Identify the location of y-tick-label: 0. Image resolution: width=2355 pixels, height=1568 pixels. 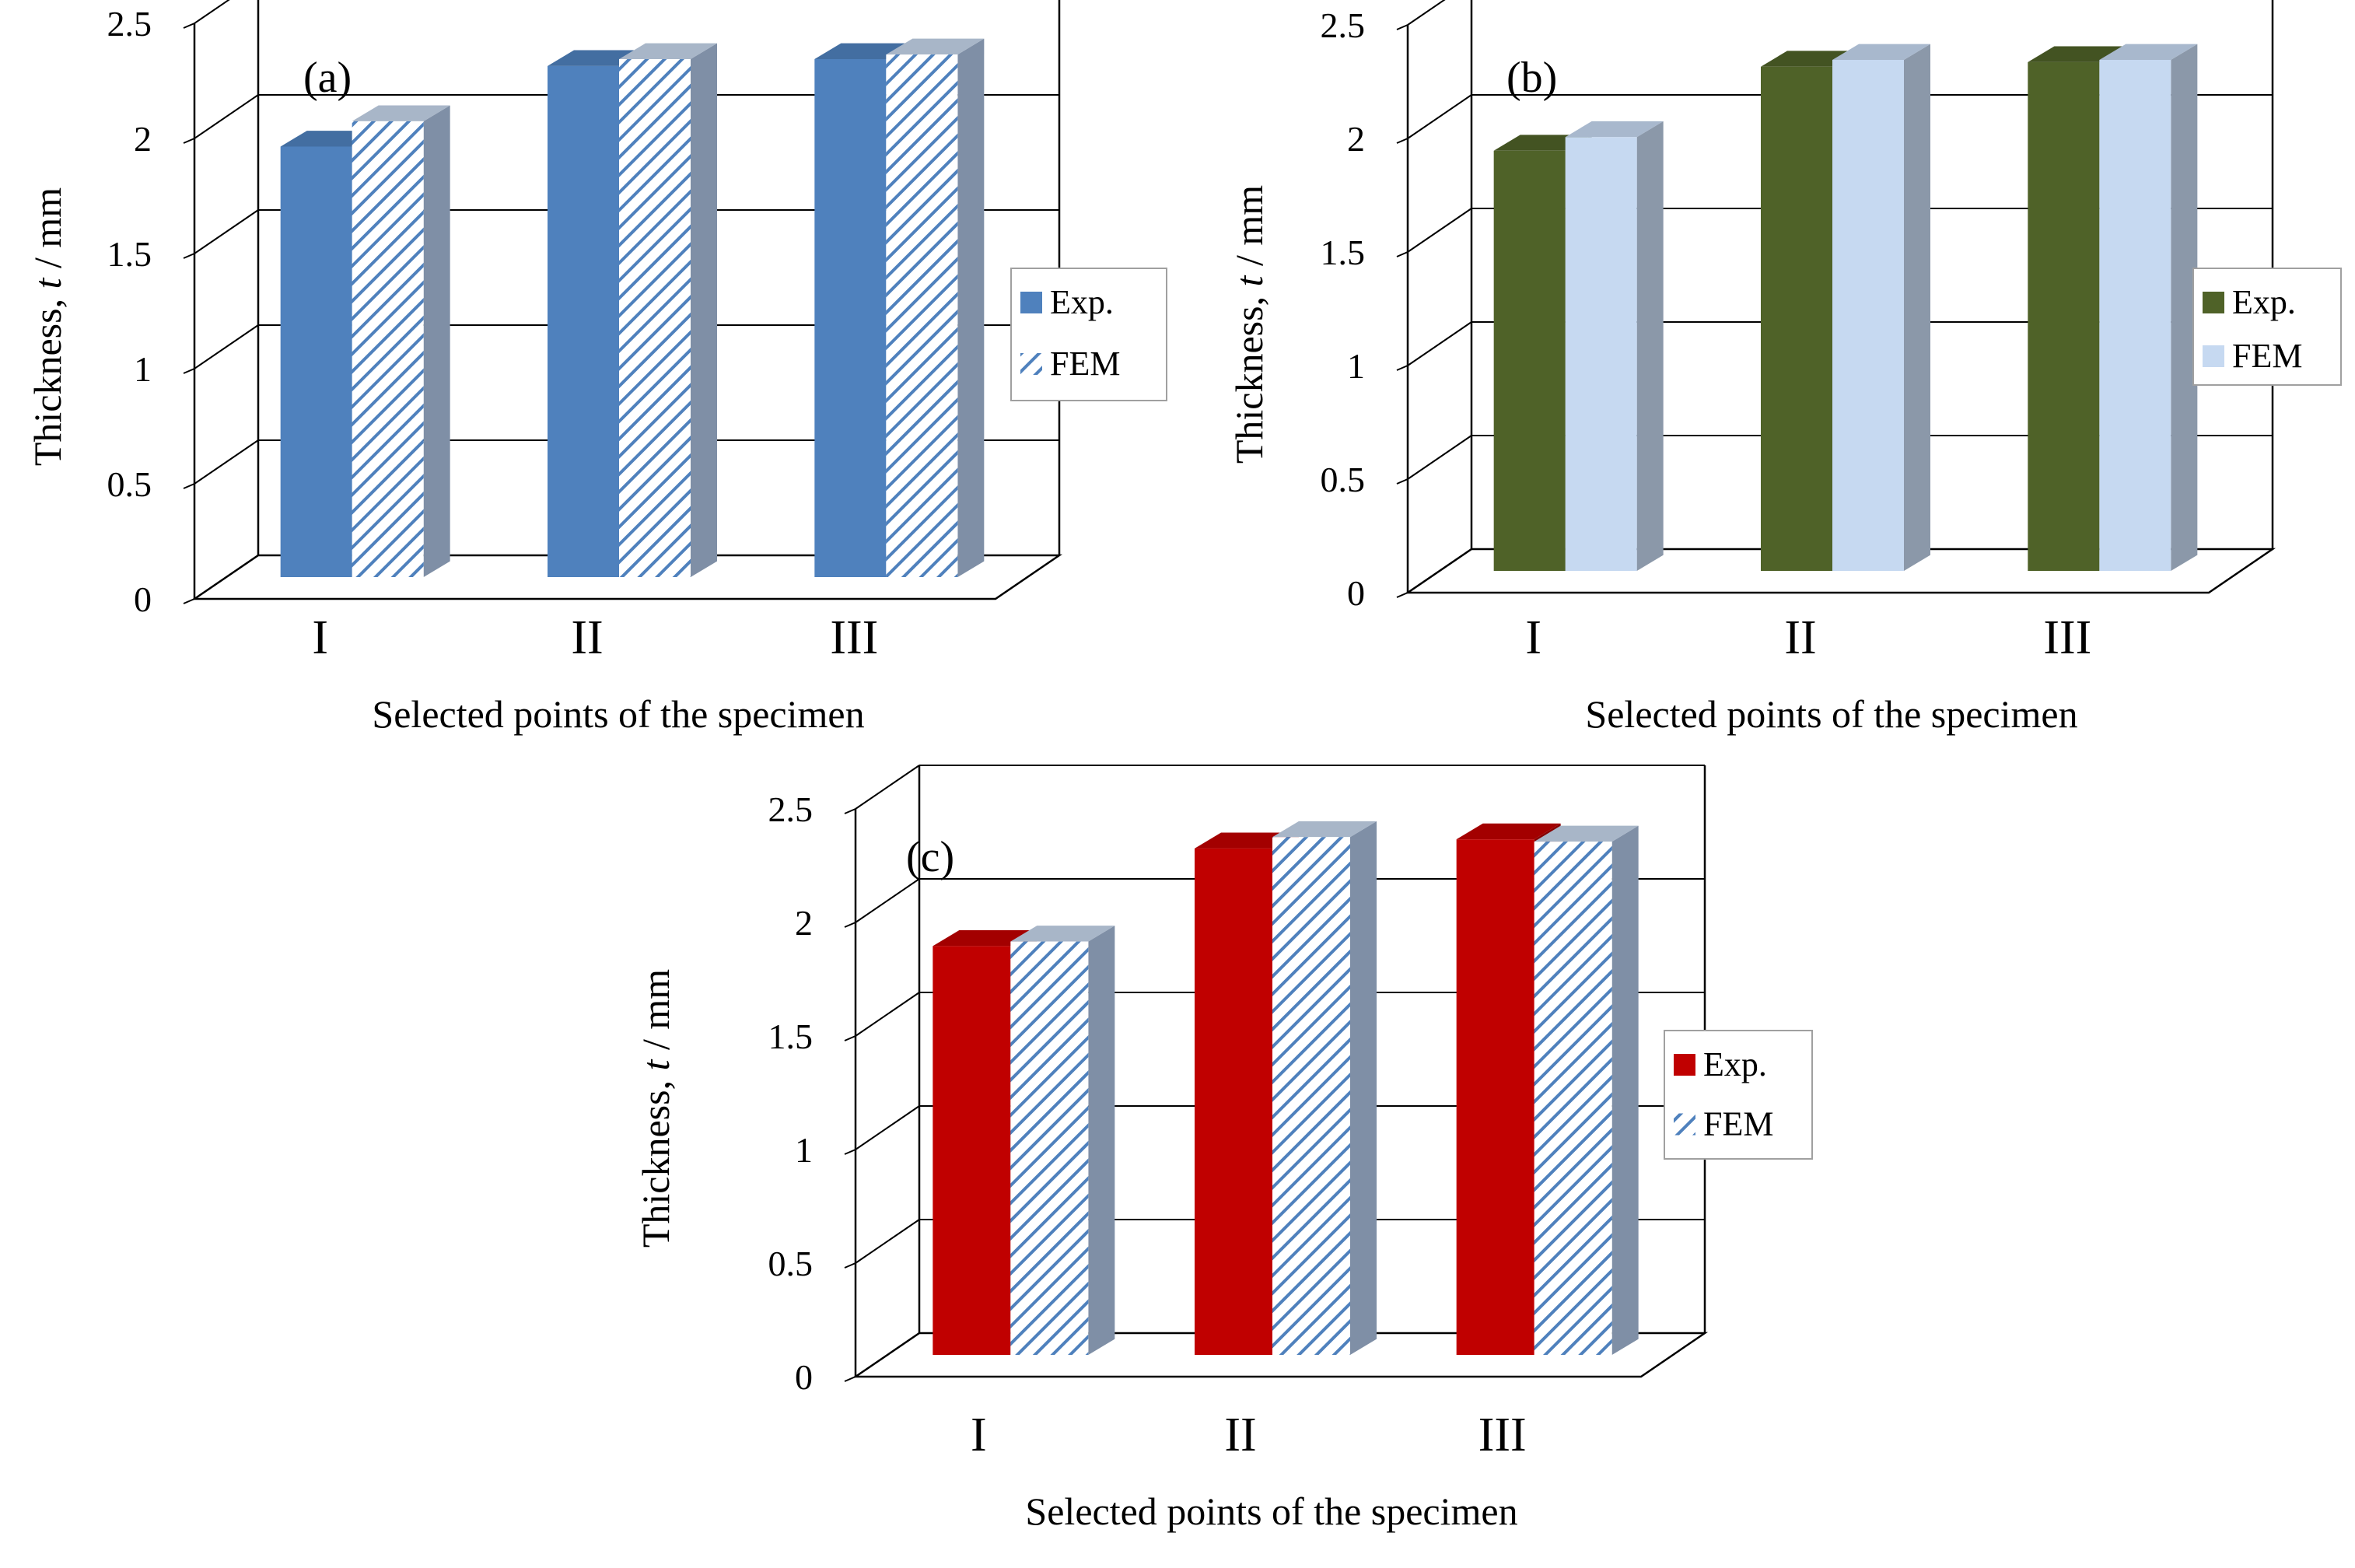
(1356, 593).